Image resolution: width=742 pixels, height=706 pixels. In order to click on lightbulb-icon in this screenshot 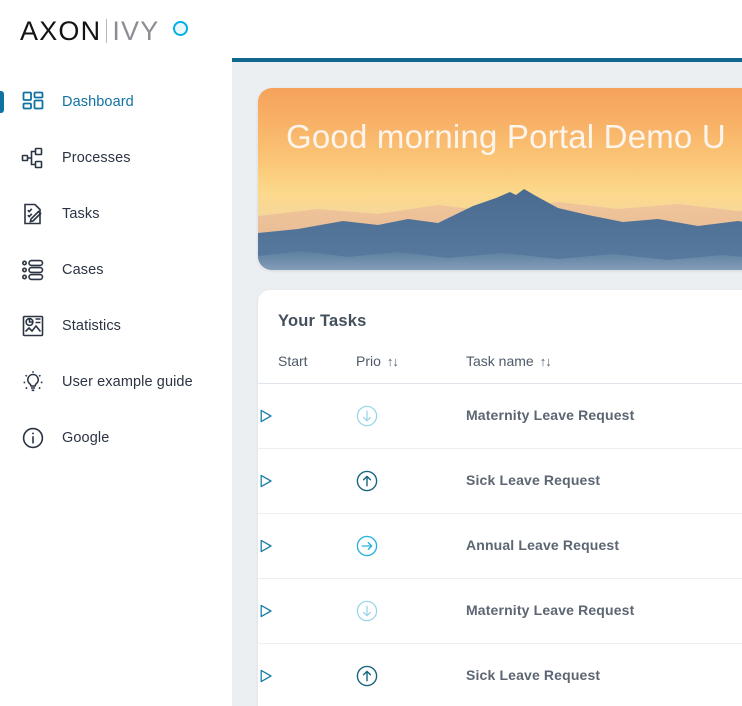, I will do `click(33, 382)`.